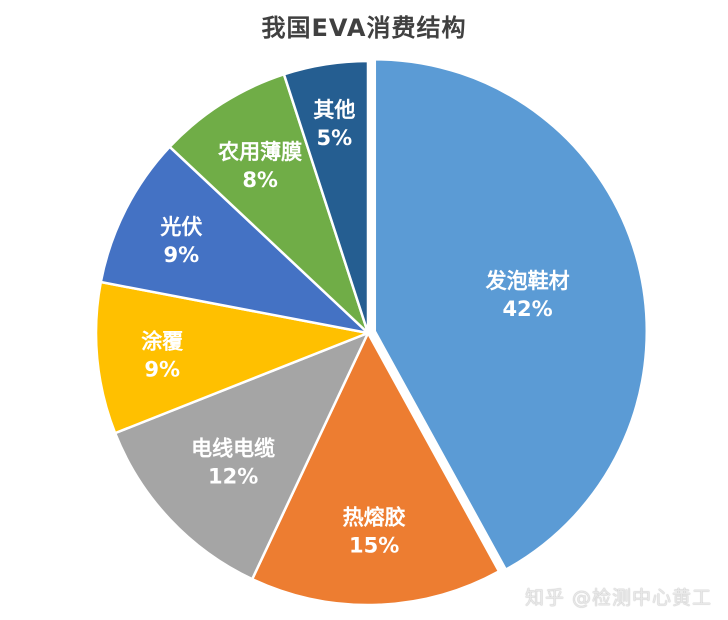 The height and width of the screenshot is (620, 728). Describe the element at coordinates (527, 281) in the screenshot. I see `slice-label-name-1: 发泡鞋材` at that location.